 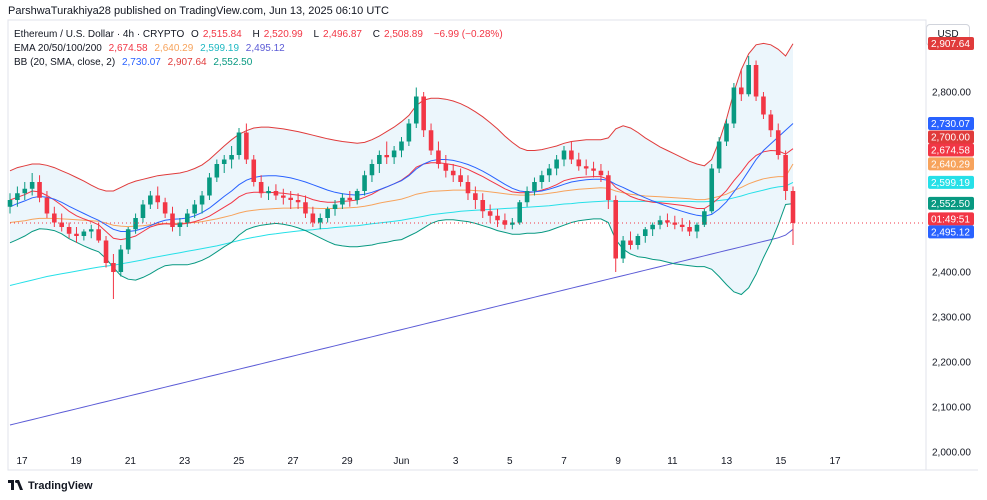 I want to click on price-tag-label: 2,599.19, so click(x=950, y=183).